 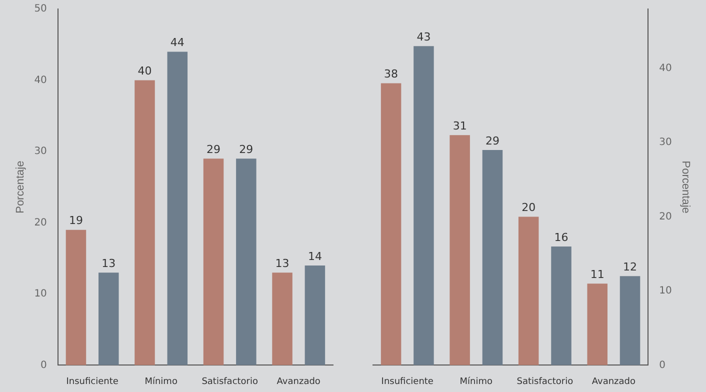 I want to click on y2-tick-label: 0, so click(x=662, y=365).